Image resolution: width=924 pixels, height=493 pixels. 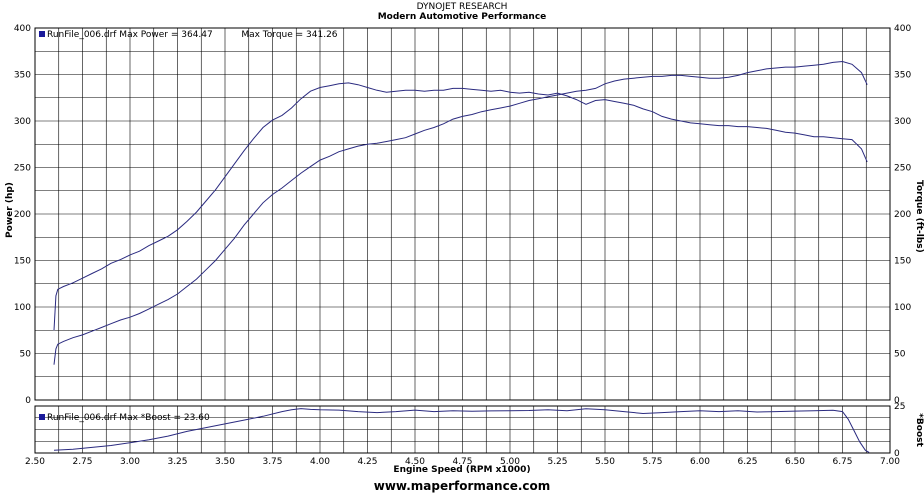 I want to click on power-tick-label: 50, so click(x=26, y=355).